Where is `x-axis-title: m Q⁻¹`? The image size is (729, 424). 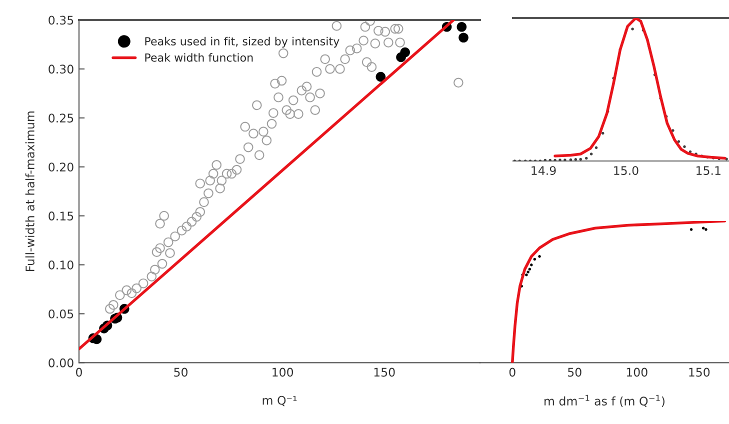 x-axis-title: m Q⁻¹ is located at coordinates (279, 401).